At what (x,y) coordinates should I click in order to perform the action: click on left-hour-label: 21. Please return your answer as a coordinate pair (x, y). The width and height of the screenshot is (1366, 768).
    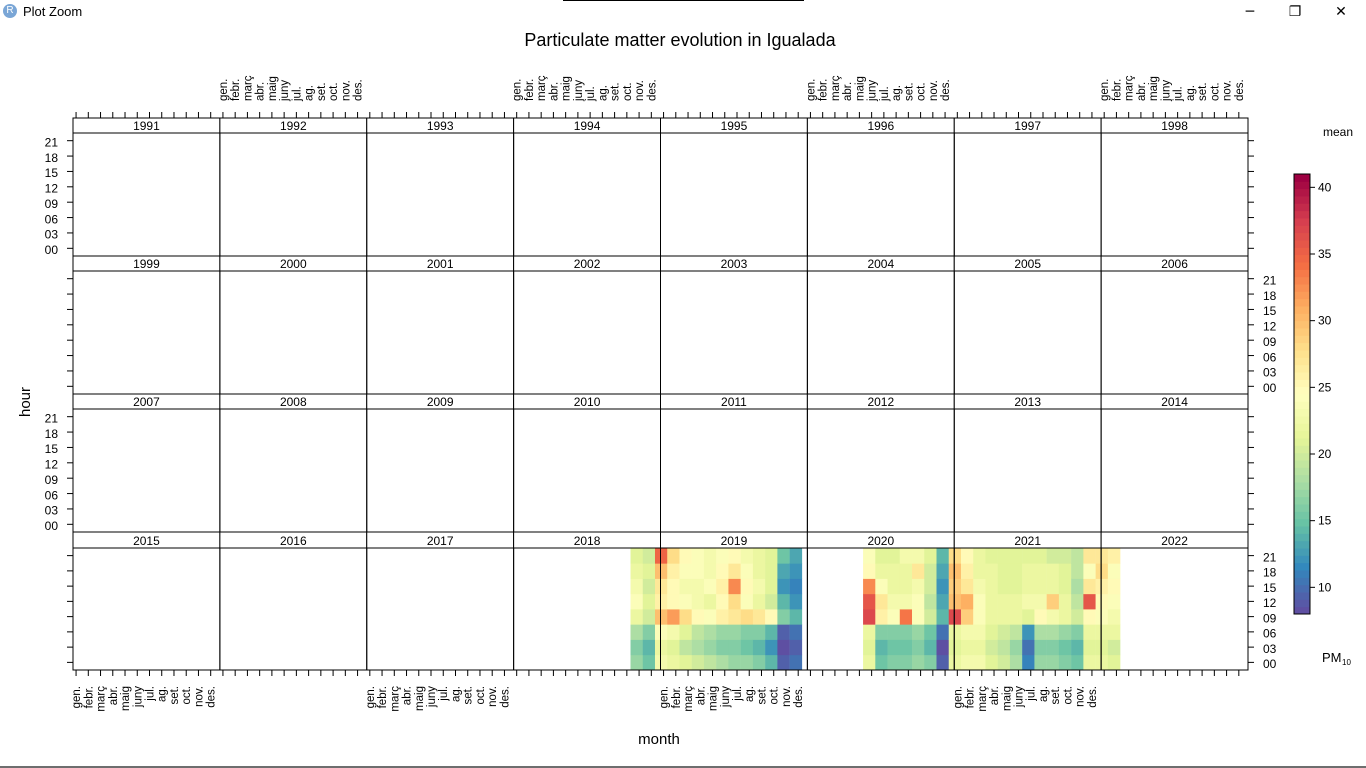
    Looking at the image, I should click on (52, 142).